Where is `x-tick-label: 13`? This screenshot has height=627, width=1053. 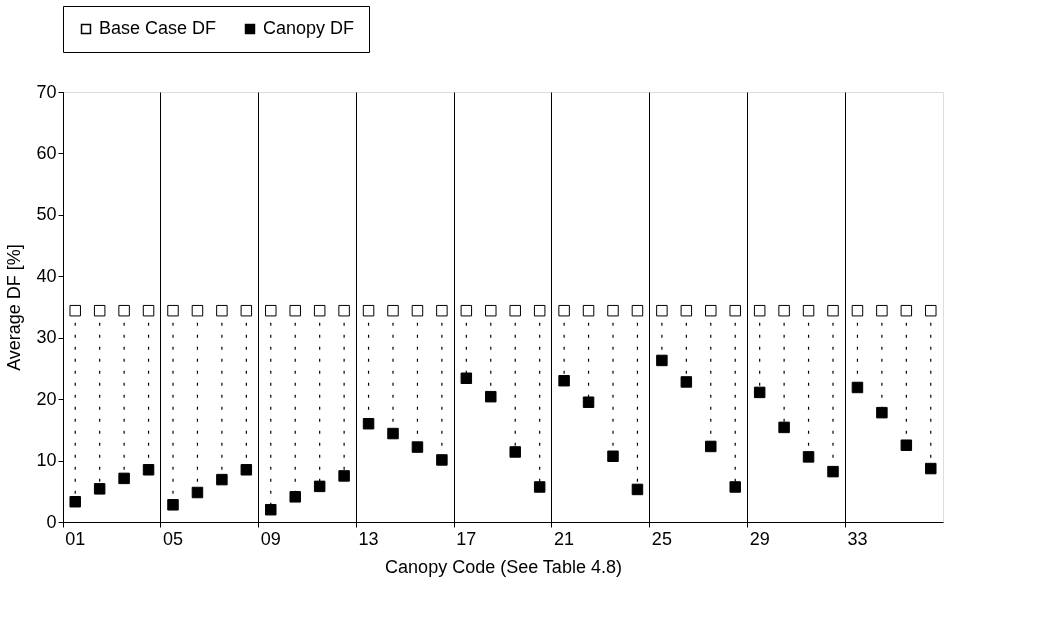 x-tick-label: 13 is located at coordinates (368, 538).